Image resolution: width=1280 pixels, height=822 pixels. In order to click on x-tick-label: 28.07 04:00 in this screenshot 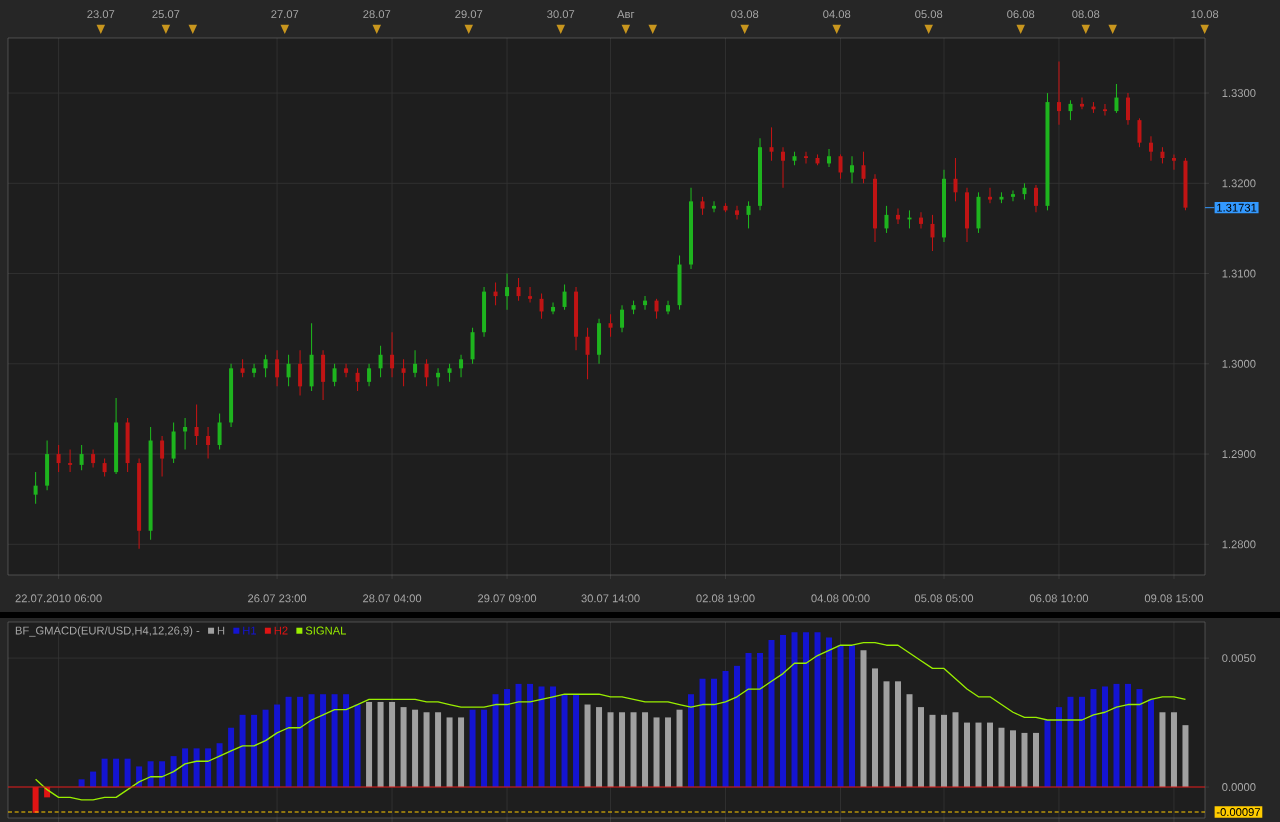, I will do `click(392, 598)`.